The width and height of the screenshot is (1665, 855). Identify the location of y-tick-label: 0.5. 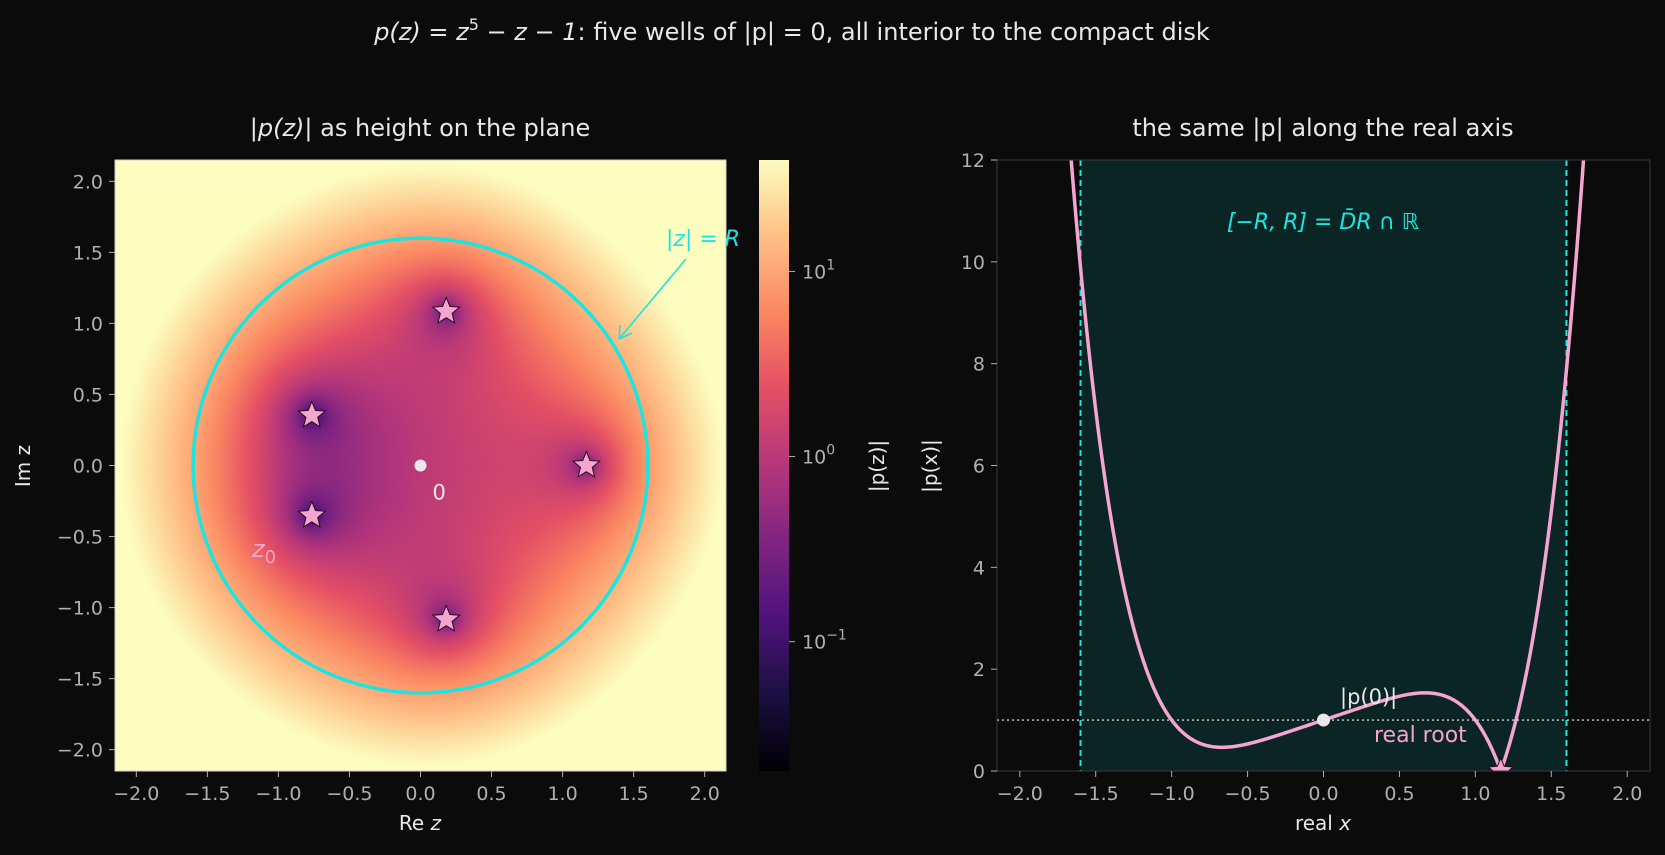
(88, 395).